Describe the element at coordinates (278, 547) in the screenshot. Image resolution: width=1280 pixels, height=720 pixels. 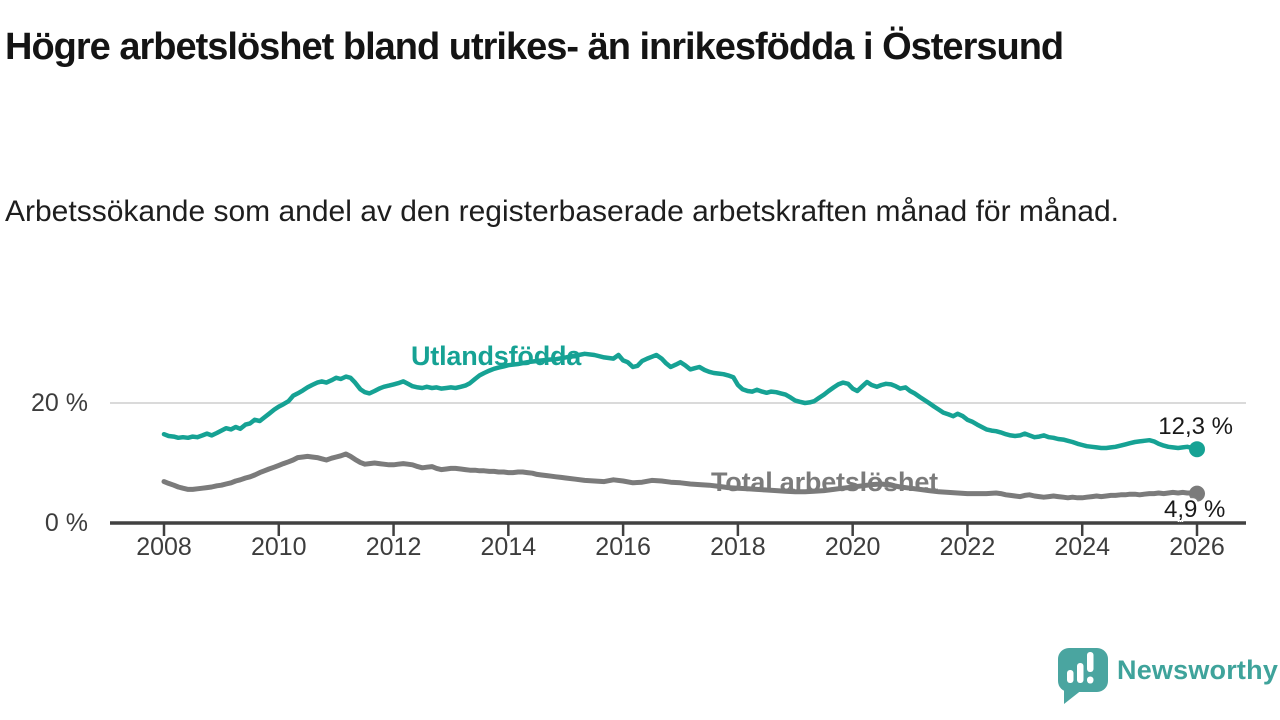
I see `x-tick-label-2010: 2010` at that location.